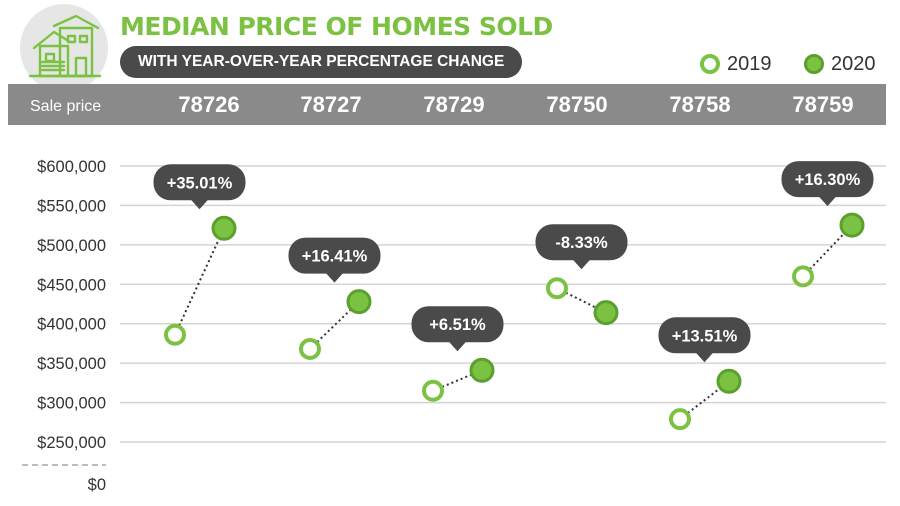 This screenshot has height=506, width=900. I want to click on zip-label-78729: 78729, so click(454, 104).